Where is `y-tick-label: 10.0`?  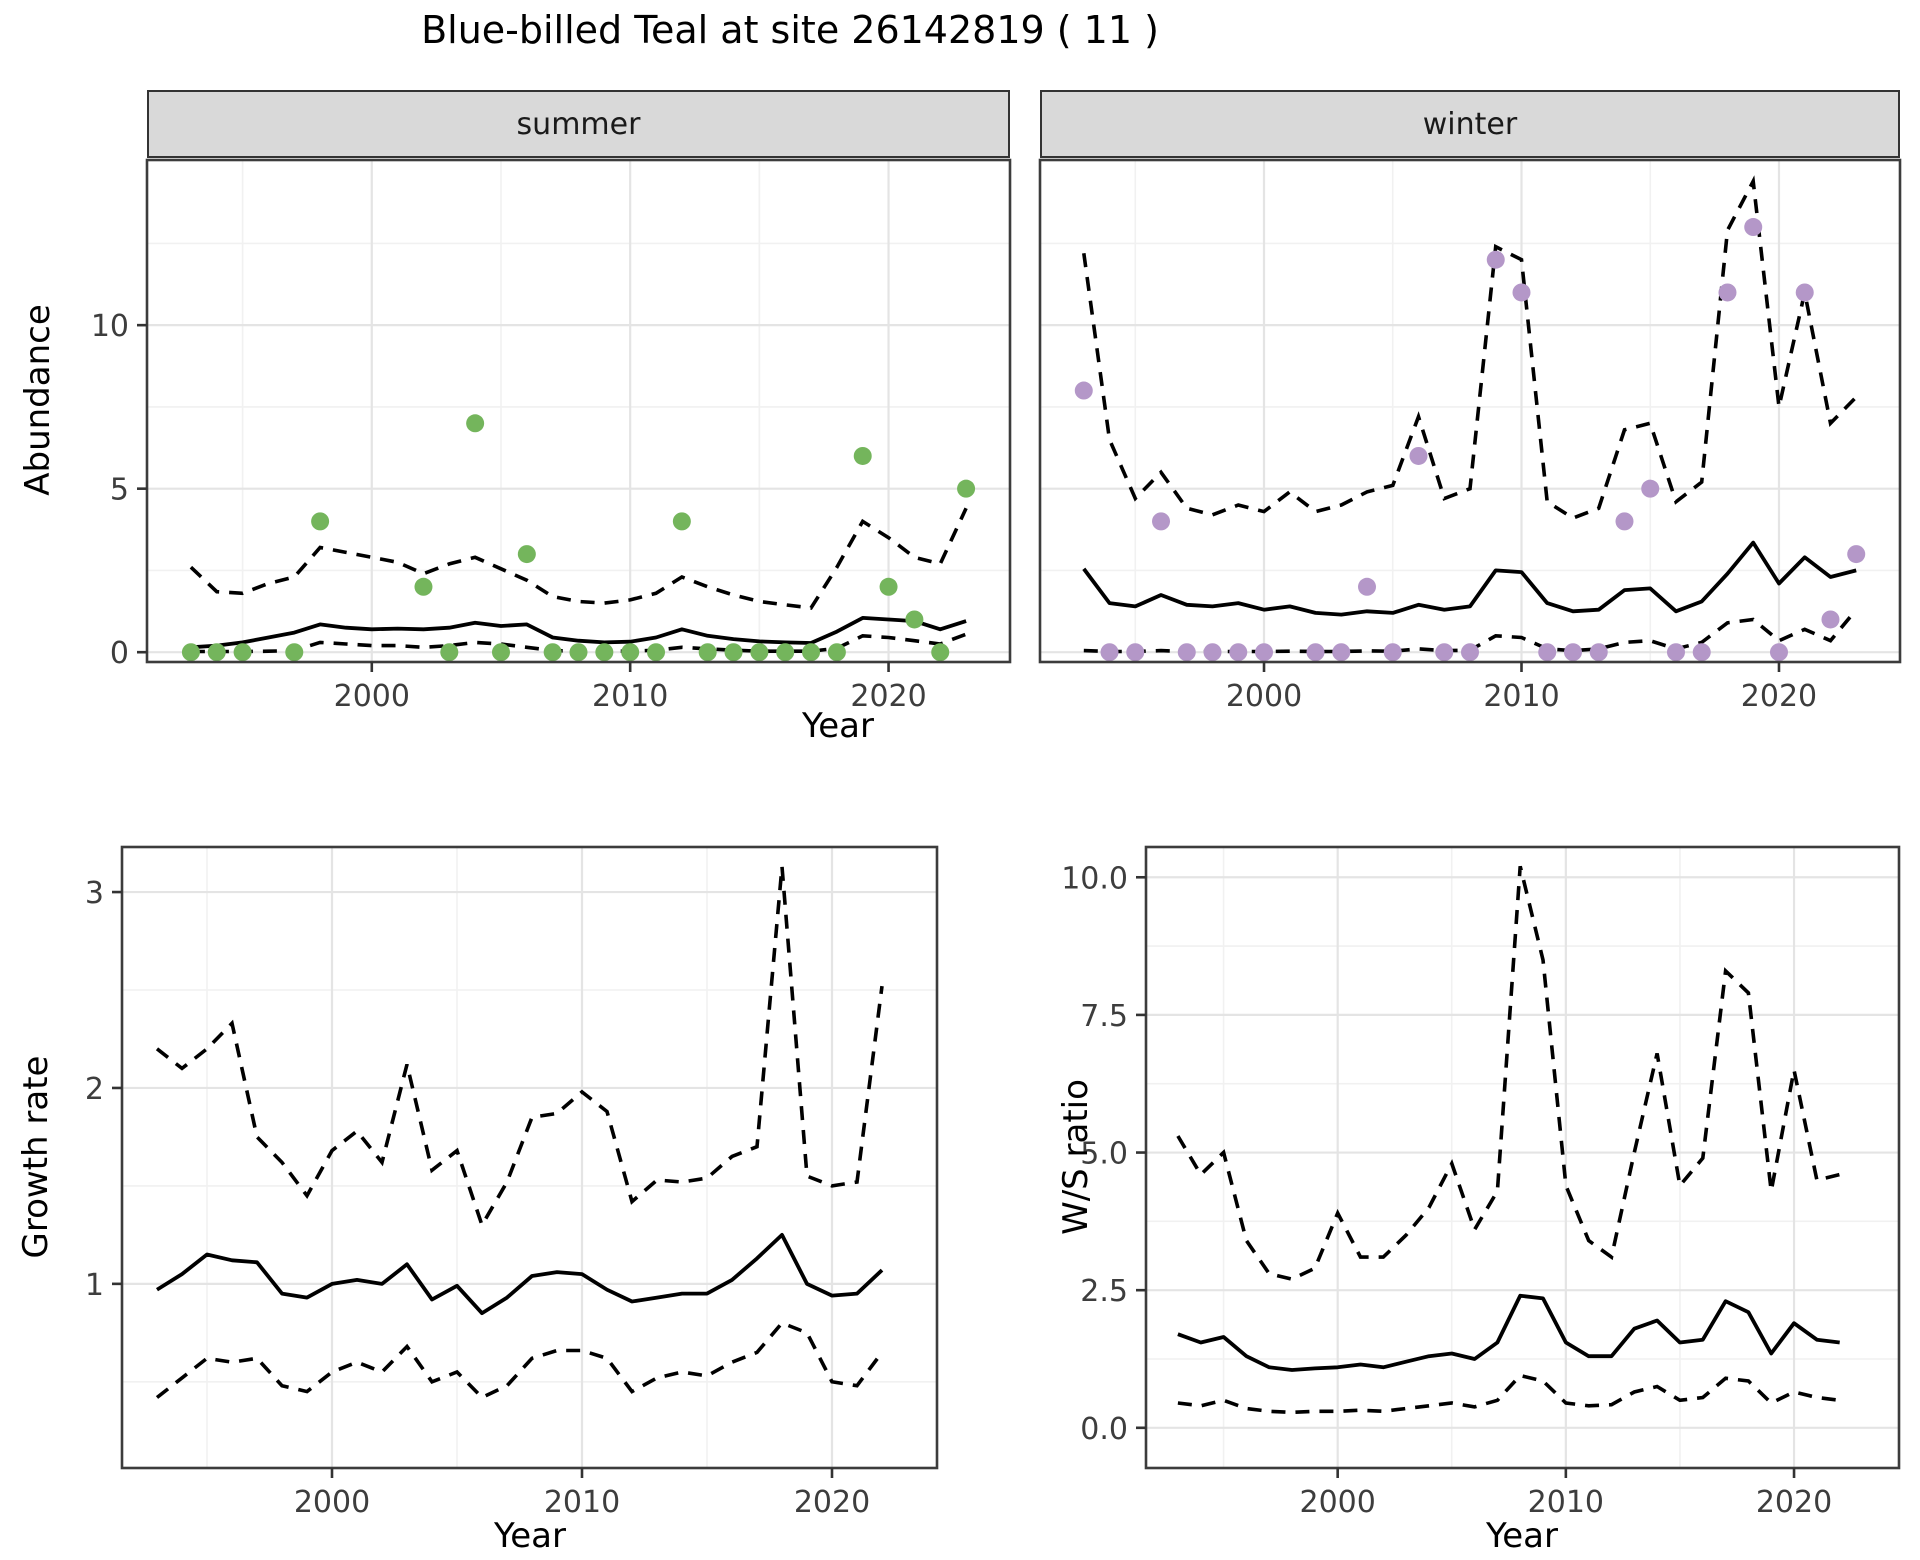
y-tick-label: 10.0 is located at coordinates (1094, 878).